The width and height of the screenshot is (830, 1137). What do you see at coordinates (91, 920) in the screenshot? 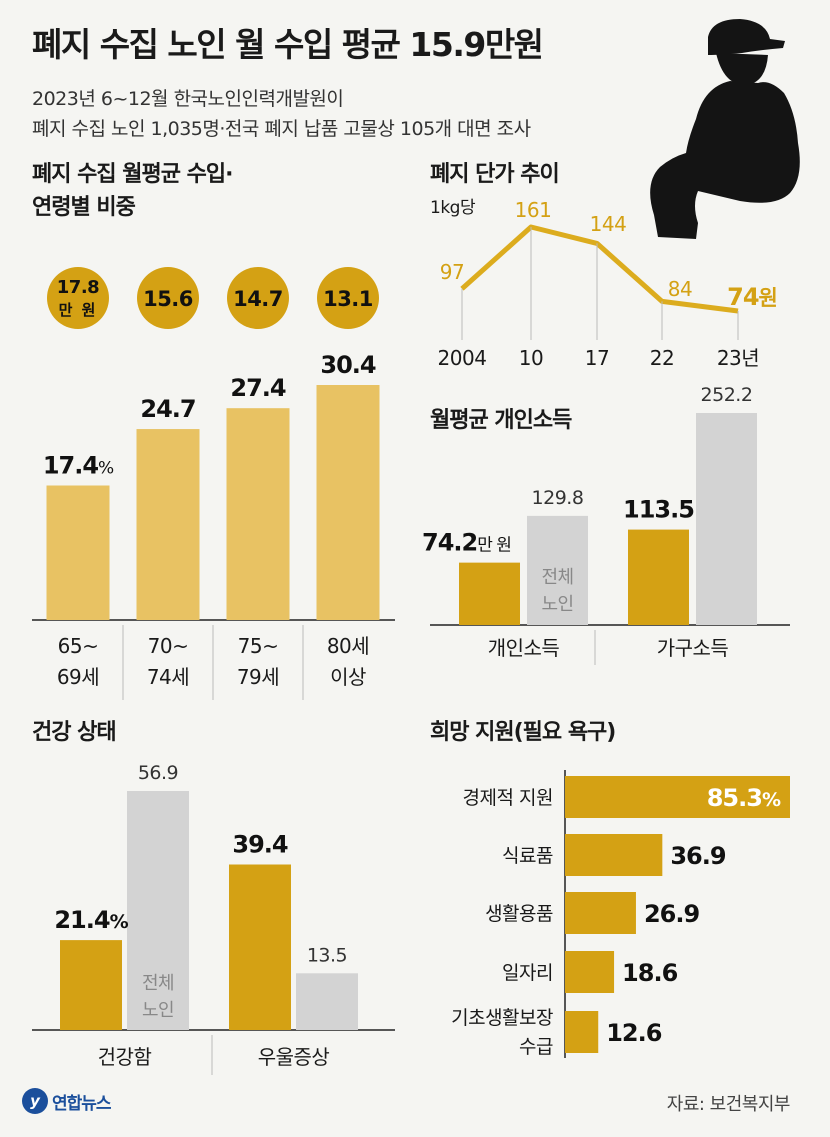
I see `health-value-label: 21.4%` at bounding box center [91, 920].